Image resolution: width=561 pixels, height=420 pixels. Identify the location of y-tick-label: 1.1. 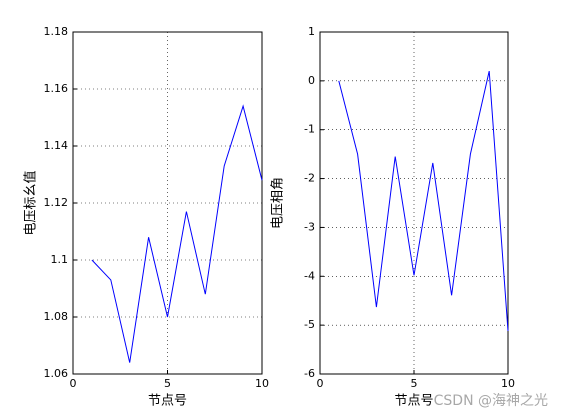
(60, 259).